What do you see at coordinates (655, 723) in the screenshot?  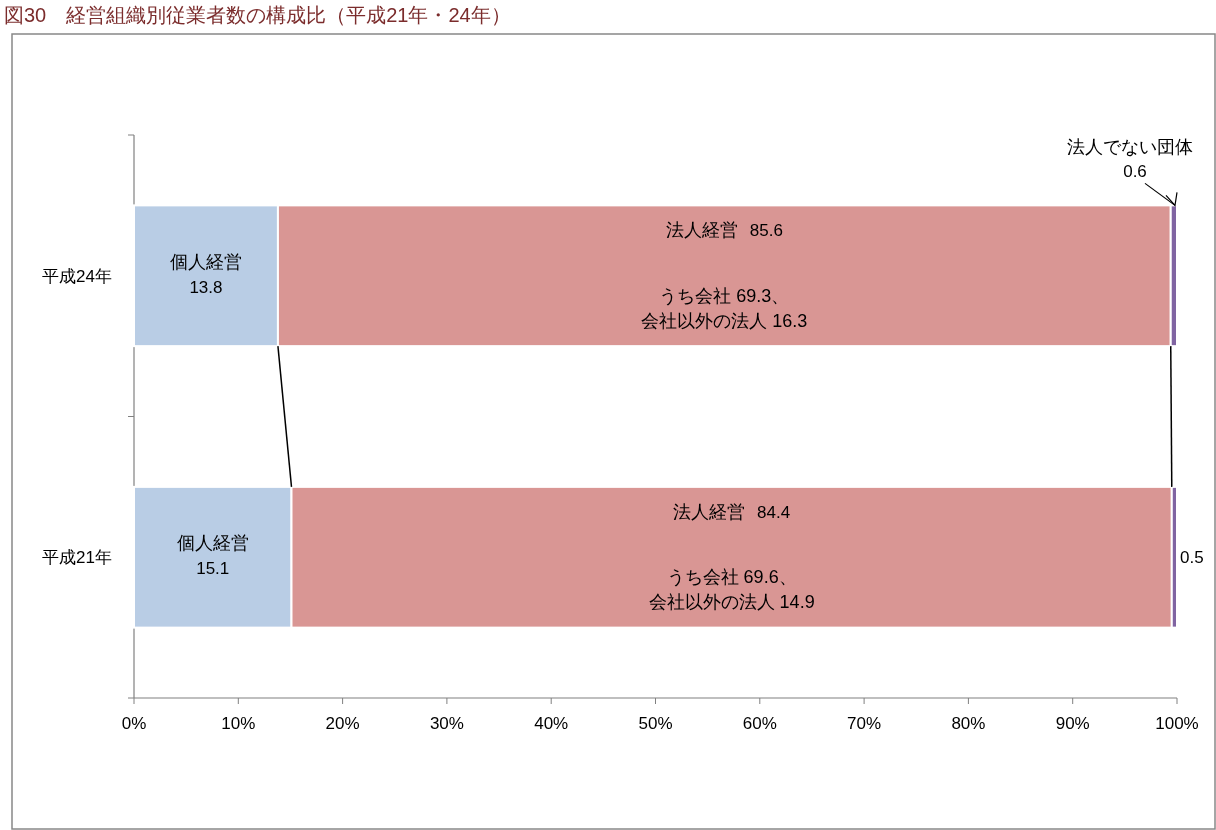 I see `x-tick-label: 50%` at bounding box center [655, 723].